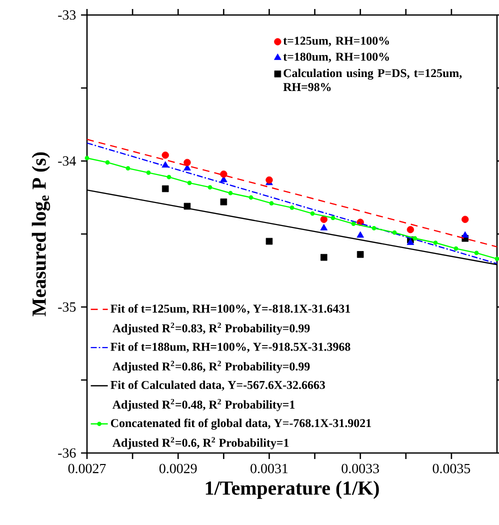 Image resolution: width=499 pixels, height=525 pixels. I want to click on legend-label: t=125um, RH=100%, so click(336, 41).